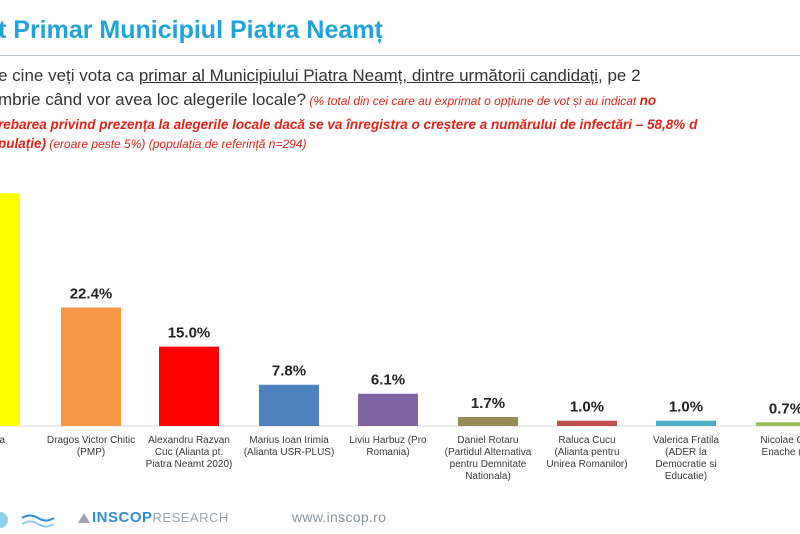  Describe the element at coordinates (84, 518) in the screenshot. I see `inscop-logo-icon` at that location.